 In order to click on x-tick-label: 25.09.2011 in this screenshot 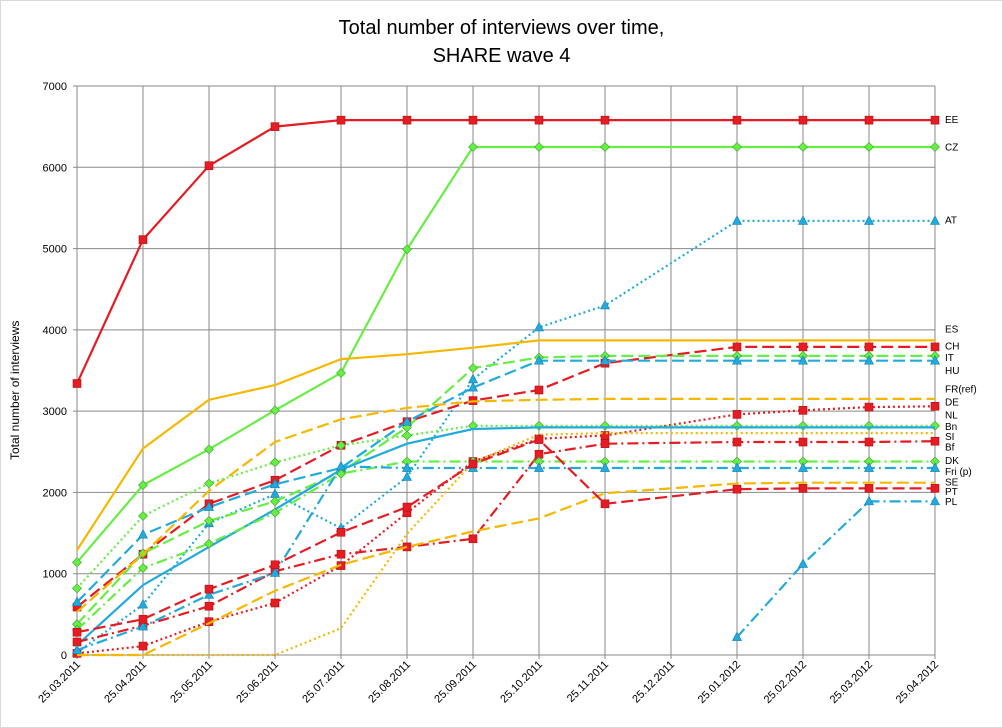, I will do `click(455, 682)`.